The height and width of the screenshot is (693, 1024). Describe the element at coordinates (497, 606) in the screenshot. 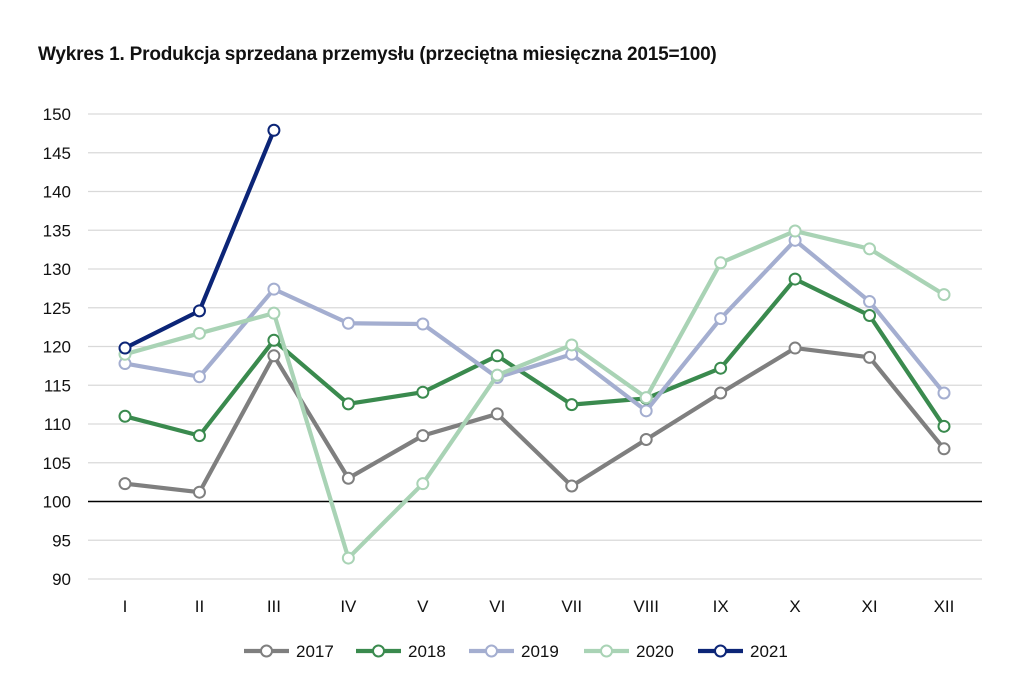

I see `x-tick-label: VI` at that location.